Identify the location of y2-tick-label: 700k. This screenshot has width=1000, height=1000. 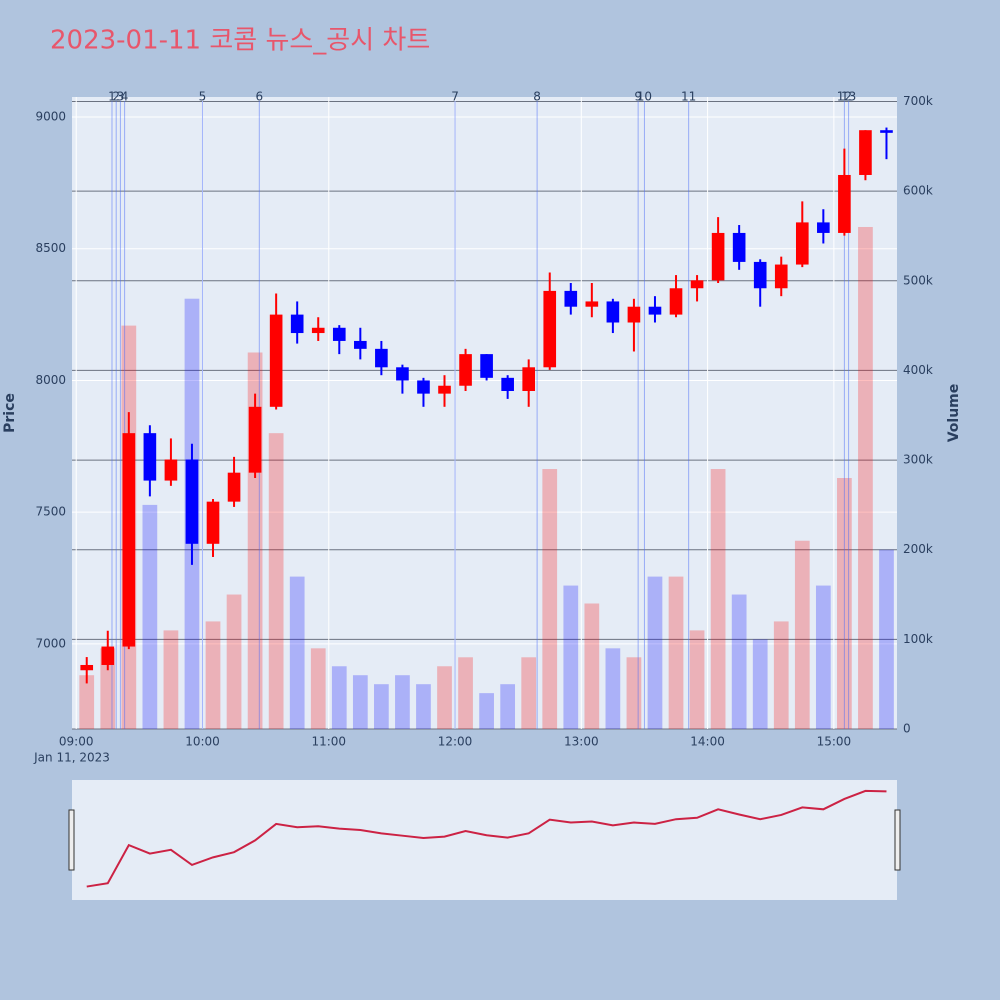
(918, 101).